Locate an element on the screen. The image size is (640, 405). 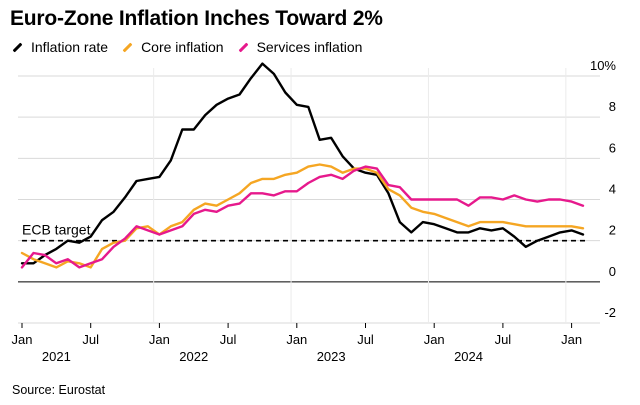
y-tick-label: 4 is located at coordinates (612, 189).